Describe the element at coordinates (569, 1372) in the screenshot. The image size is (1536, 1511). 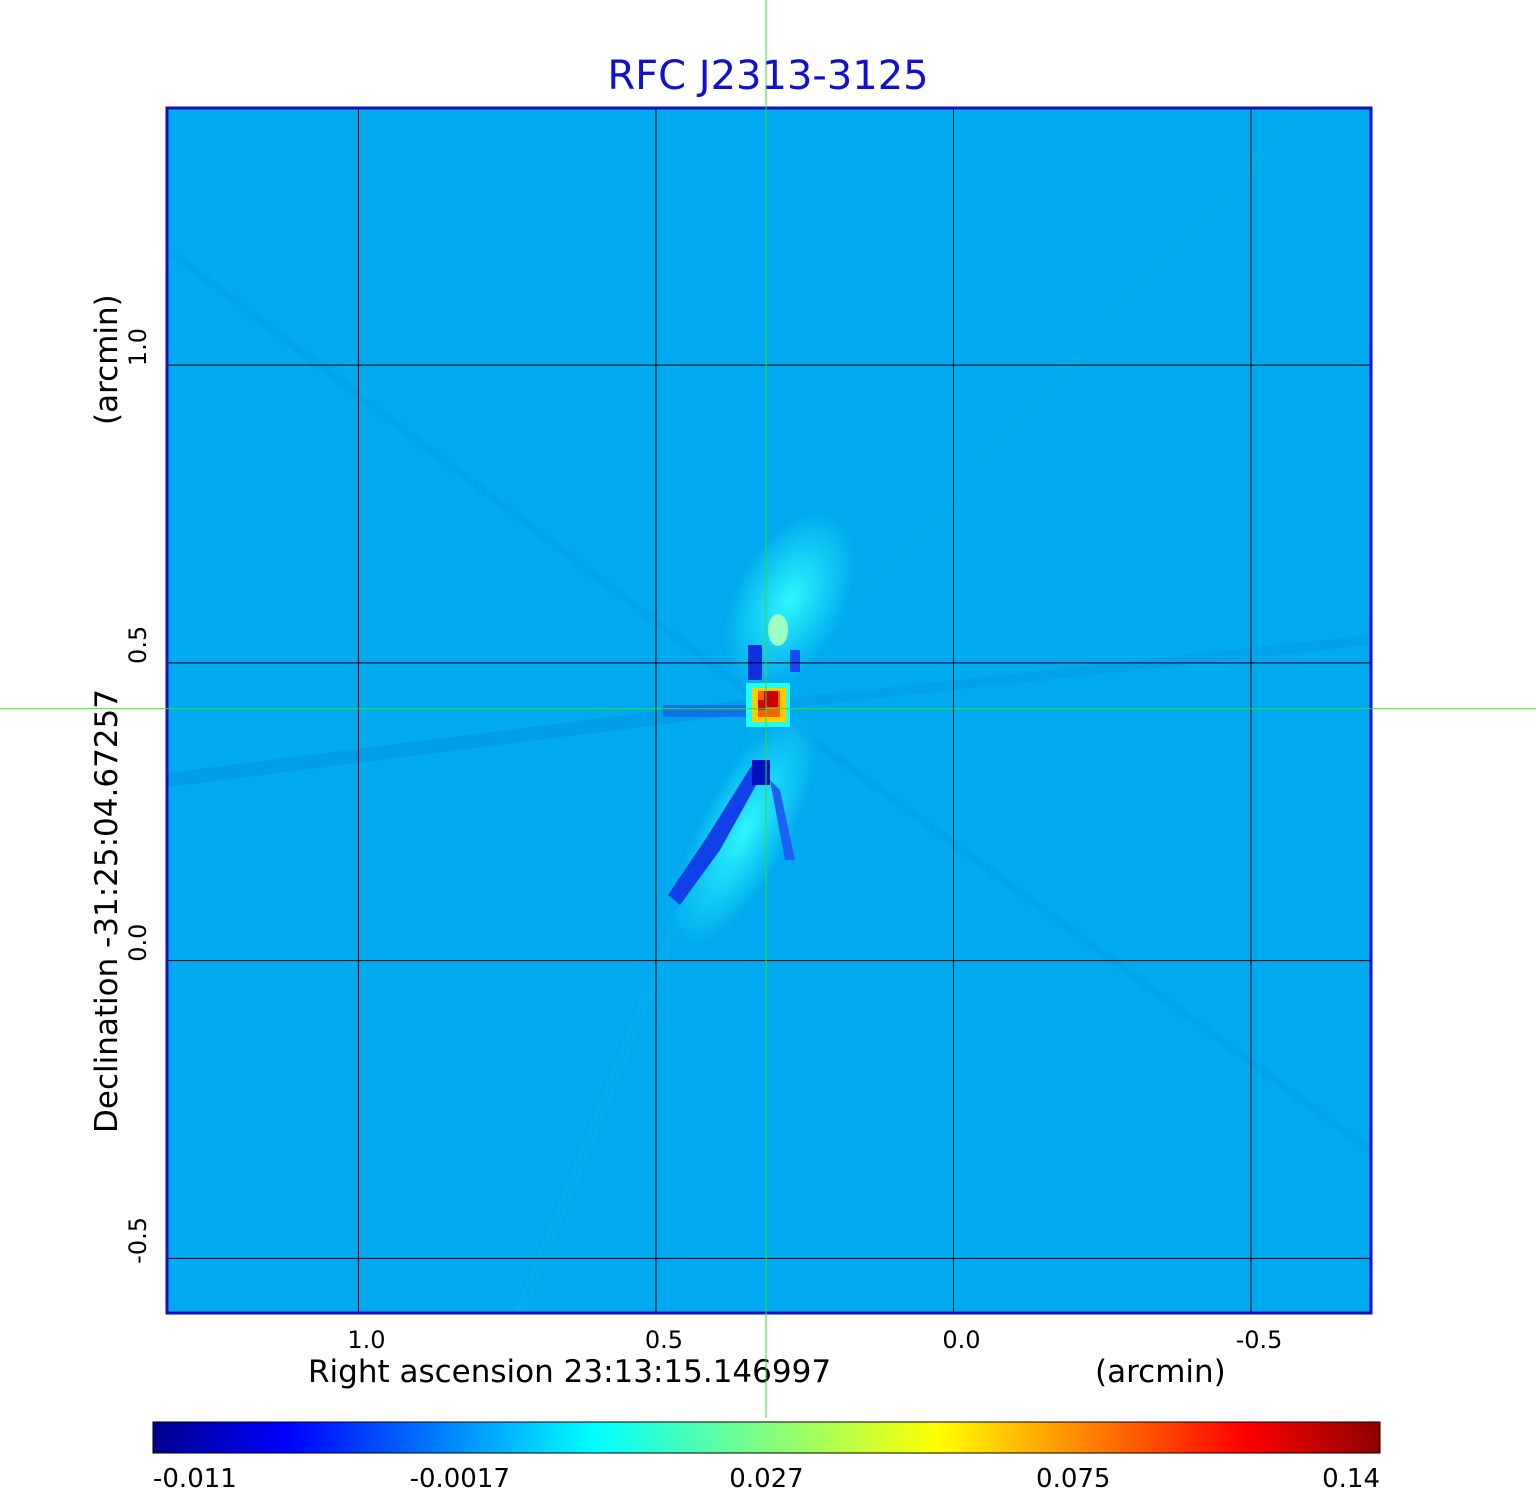
I see `x-axis-label: Right ascension 23:13:15.146997` at that location.